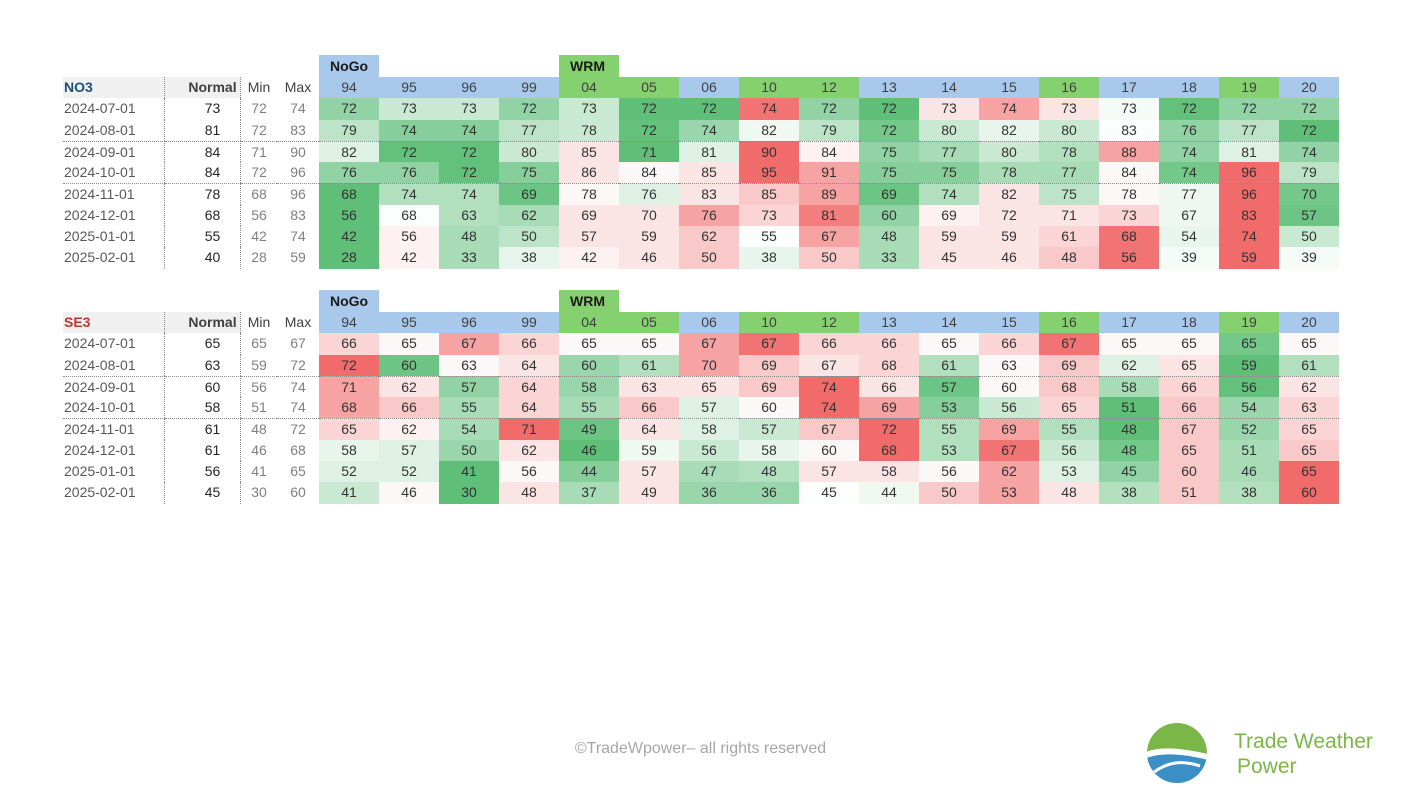  Describe the element at coordinates (649, 88) in the screenshot. I see `year-header: 05` at that location.